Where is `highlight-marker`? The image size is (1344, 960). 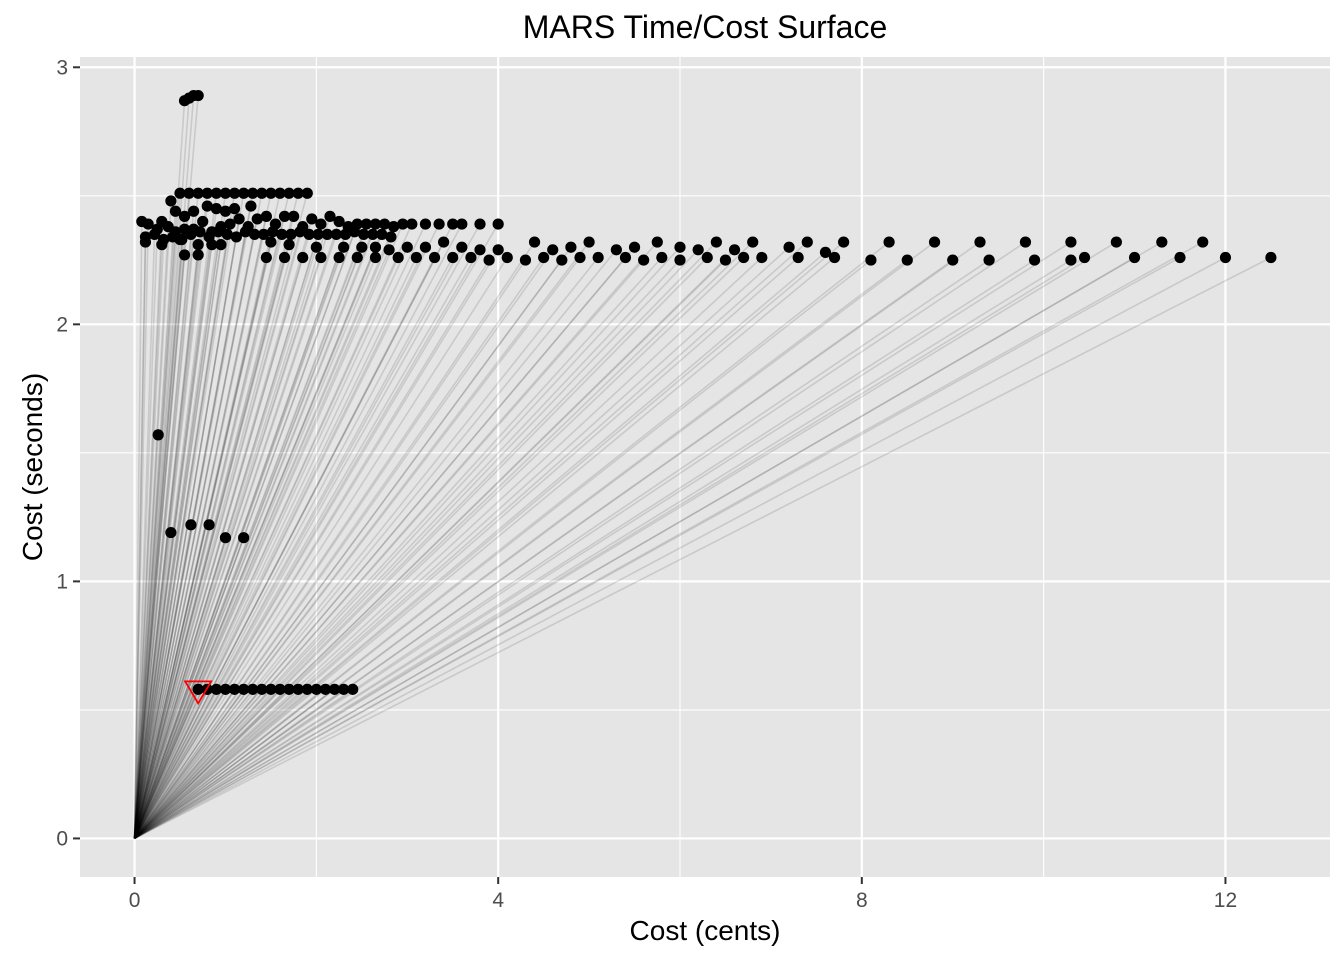
highlight-marker is located at coordinates (198, 693).